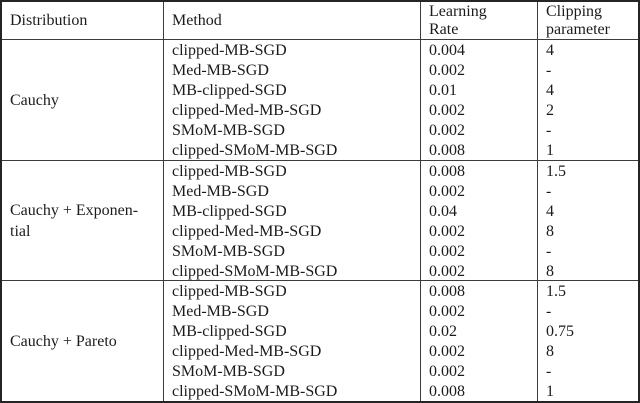 Image resolution: width=640 pixels, height=403 pixels. I want to click on distribution-cell-cauchy-pareto: Cauchy + Pareto, so click(82, 340).